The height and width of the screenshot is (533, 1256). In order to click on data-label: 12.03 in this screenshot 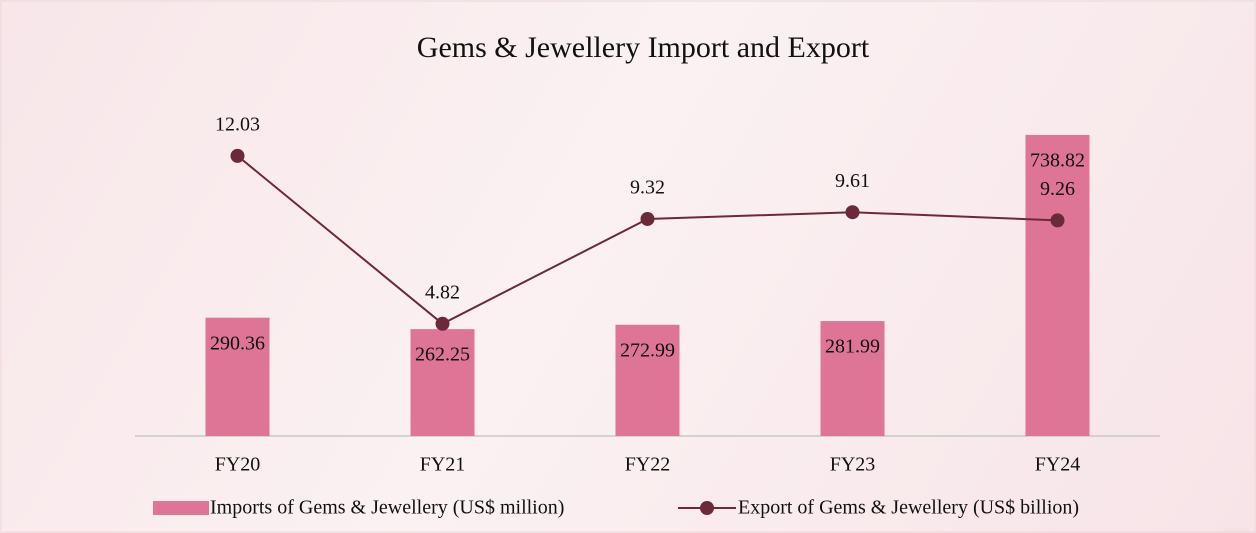, I will do `click(237, 124)`.